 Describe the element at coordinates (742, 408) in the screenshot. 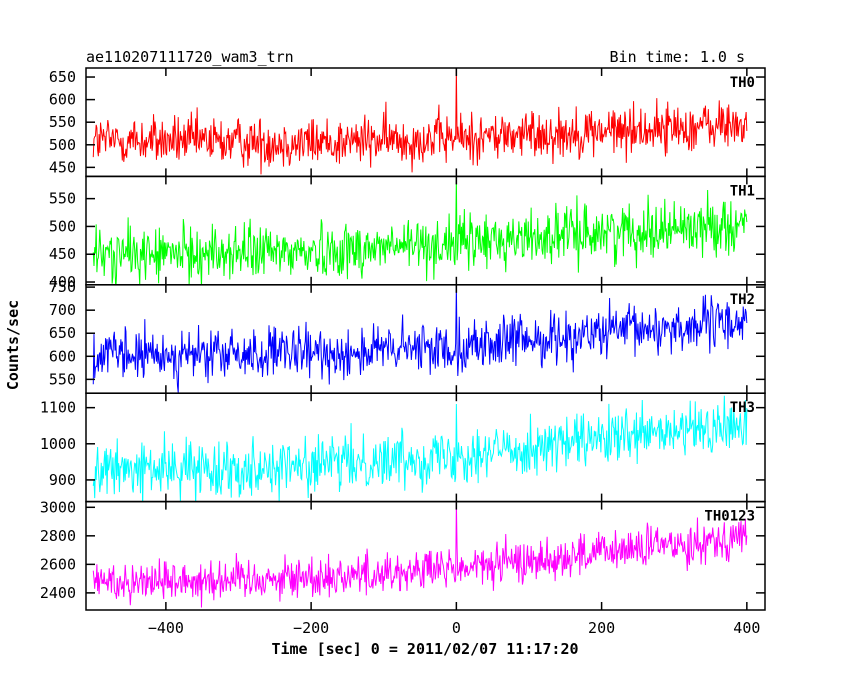

I see `panel-label-th3: TH3` at that location.